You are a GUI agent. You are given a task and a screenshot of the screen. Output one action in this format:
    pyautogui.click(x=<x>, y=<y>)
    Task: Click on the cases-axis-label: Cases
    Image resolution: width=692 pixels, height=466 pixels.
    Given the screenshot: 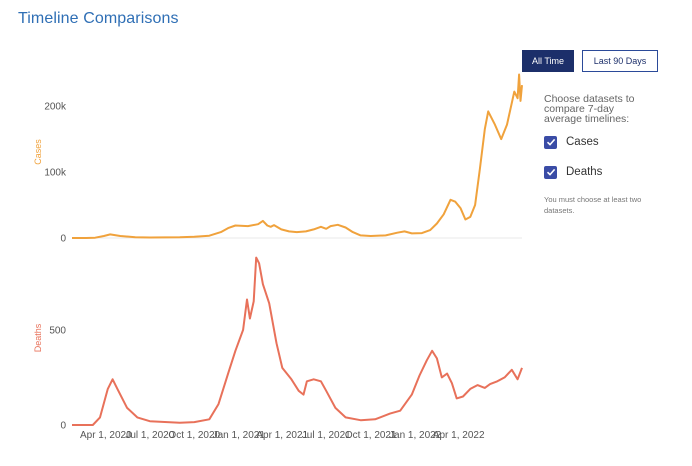 What is the action you would take?
    pyautogui.click(x=38, y=152)
    